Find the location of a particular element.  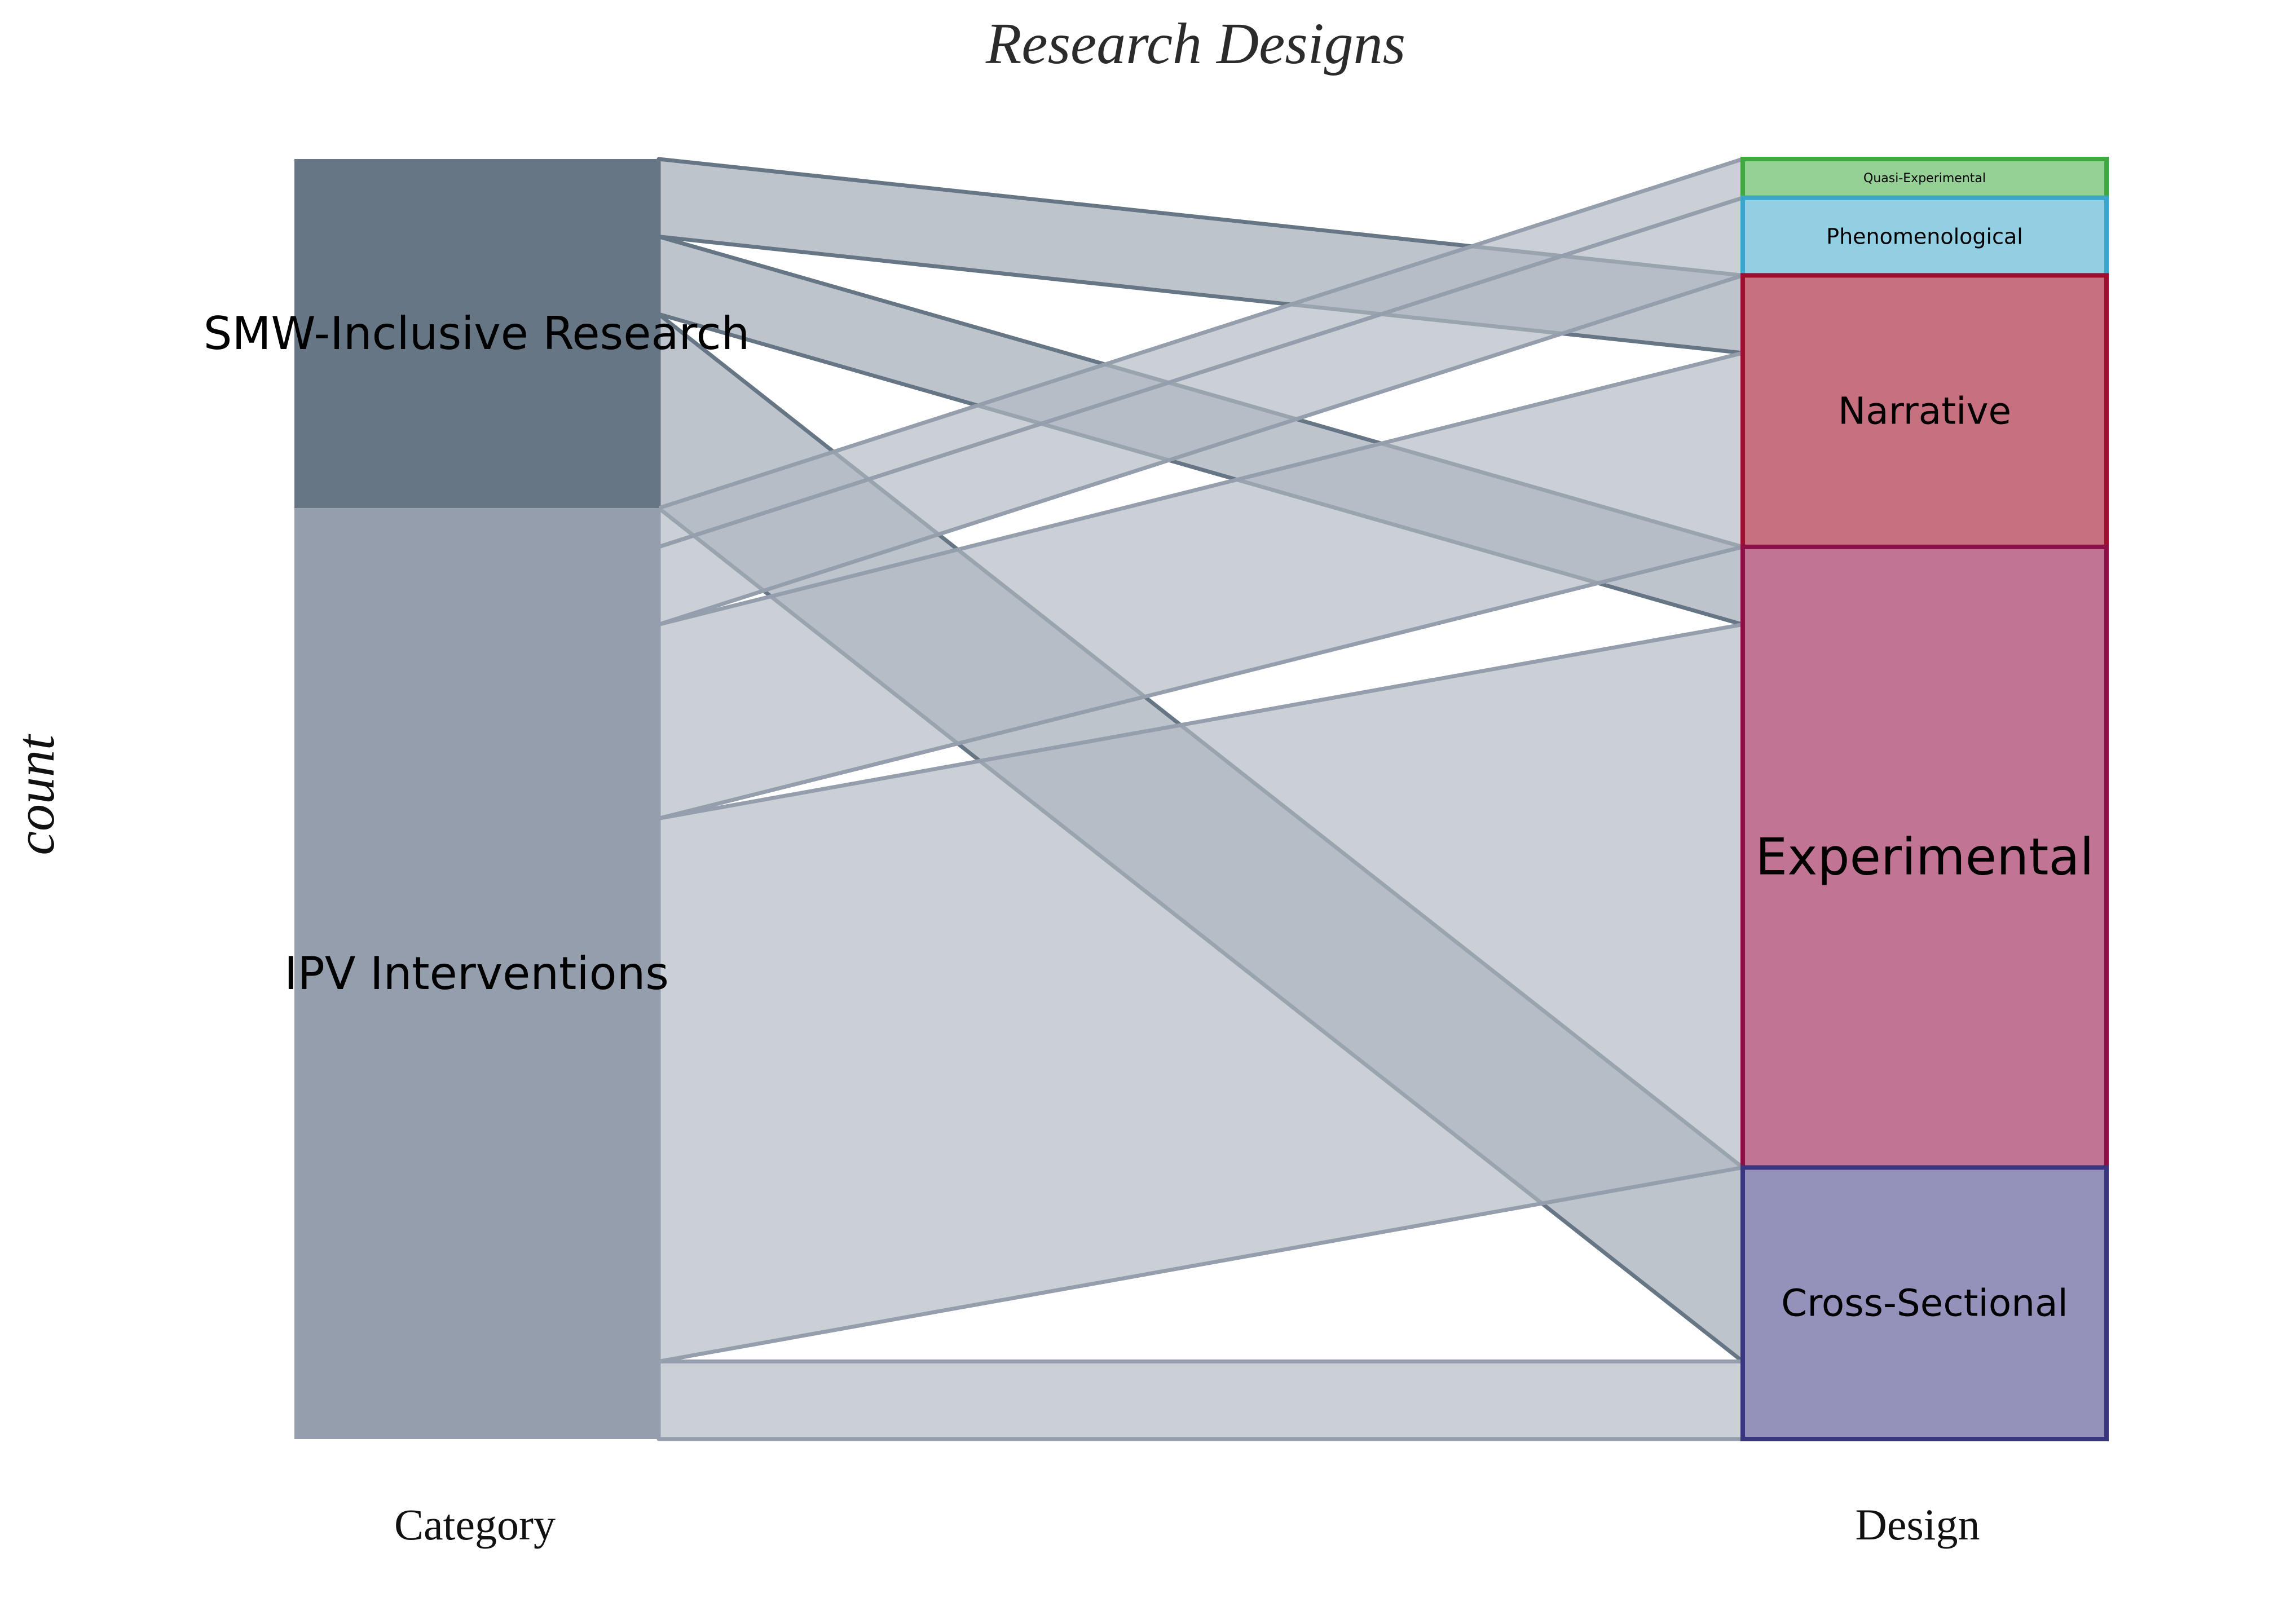

node-phenomenological is located at coordinates (1924, 236).